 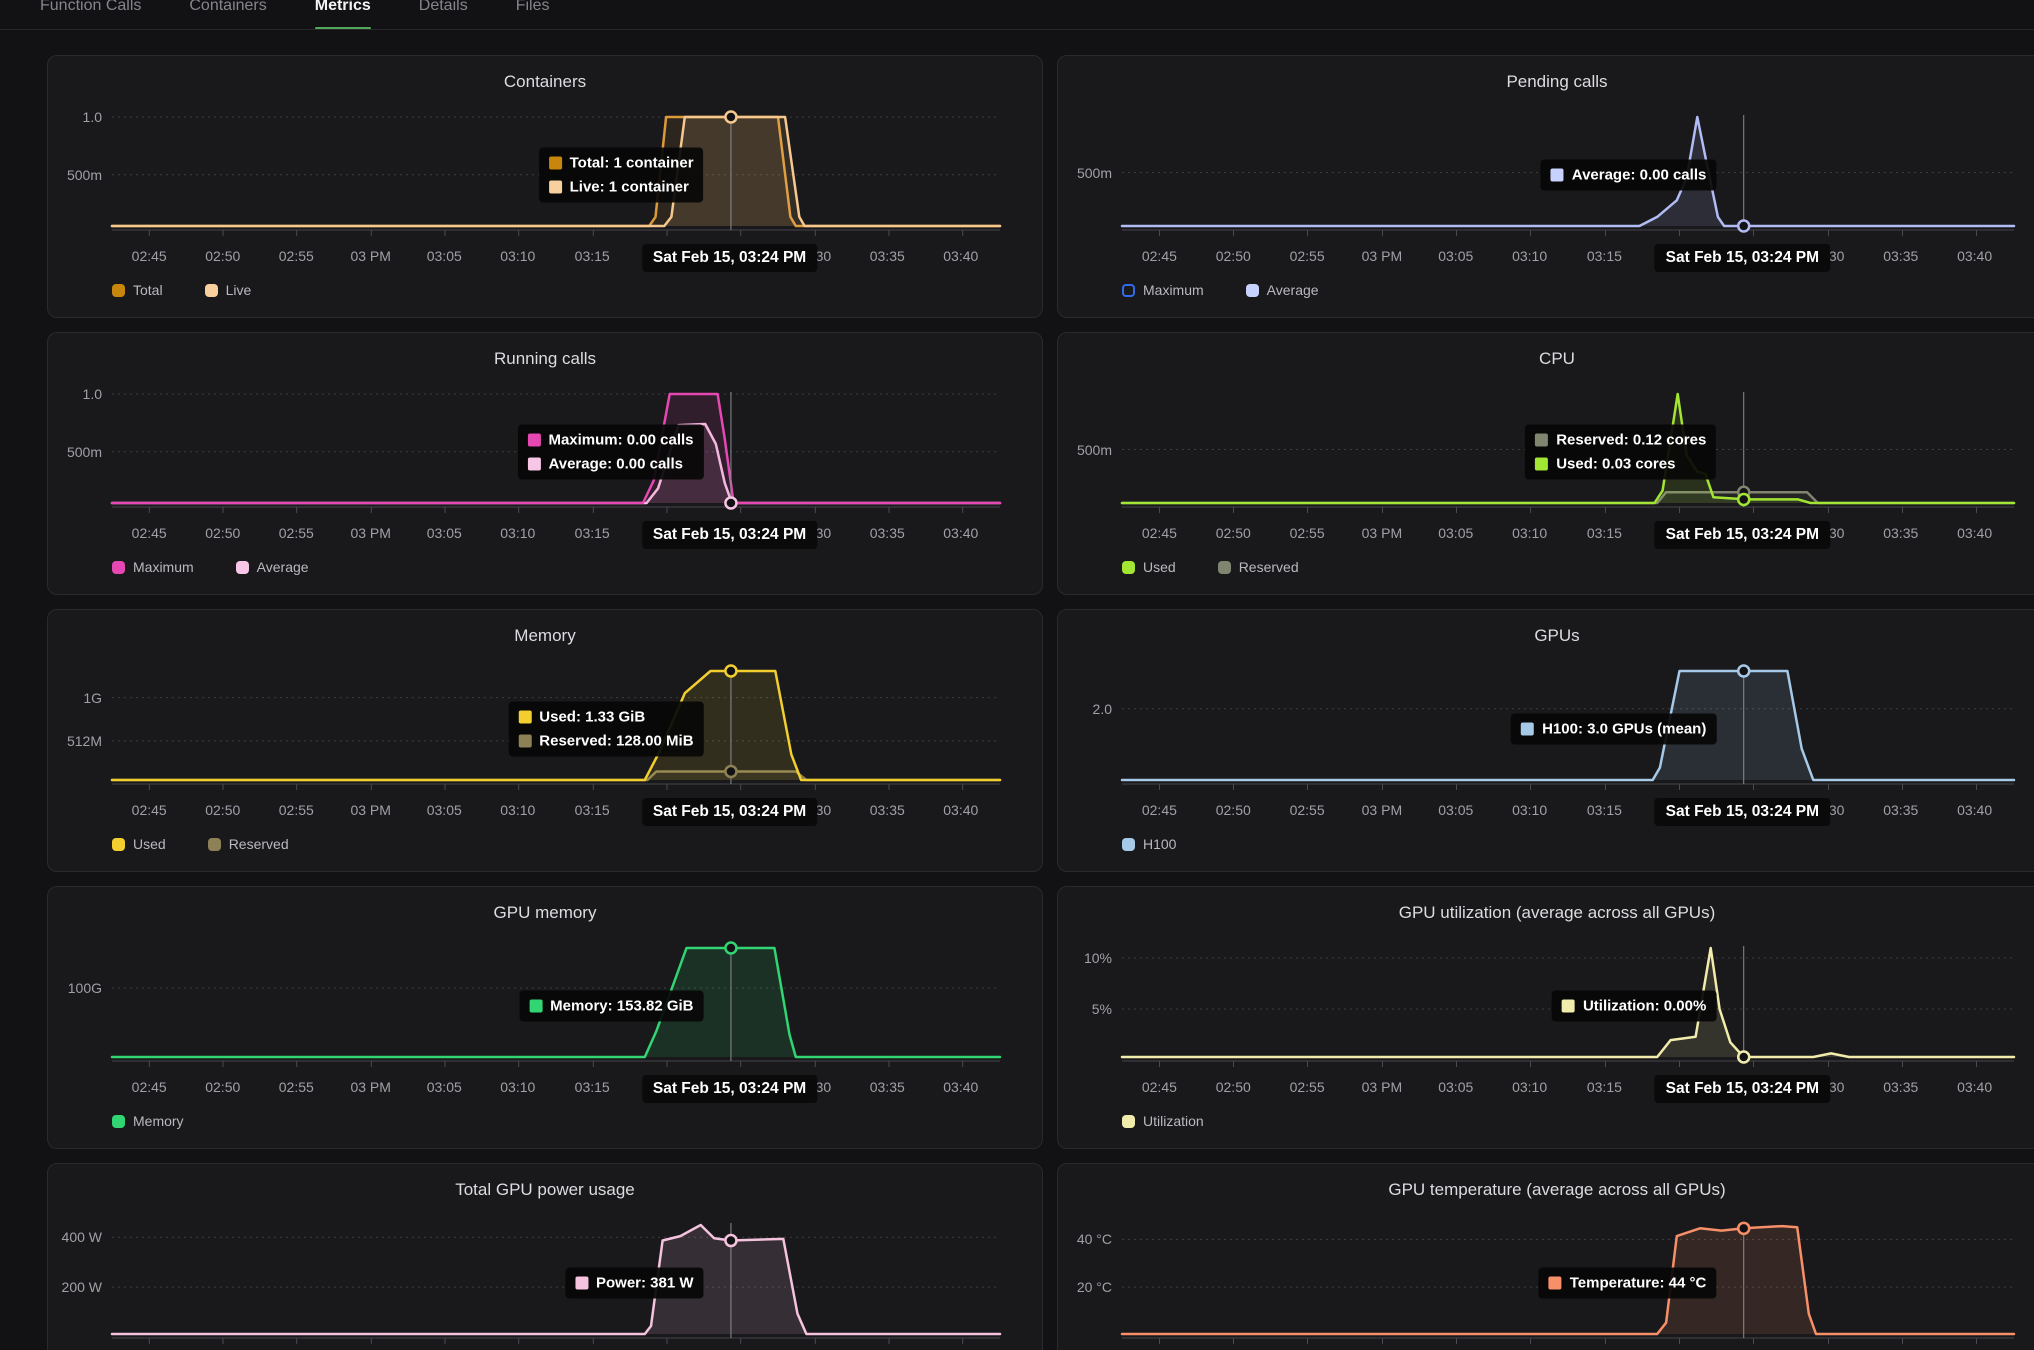 I want to click on y-axis-label: 1G, so click(x=92, y=697).